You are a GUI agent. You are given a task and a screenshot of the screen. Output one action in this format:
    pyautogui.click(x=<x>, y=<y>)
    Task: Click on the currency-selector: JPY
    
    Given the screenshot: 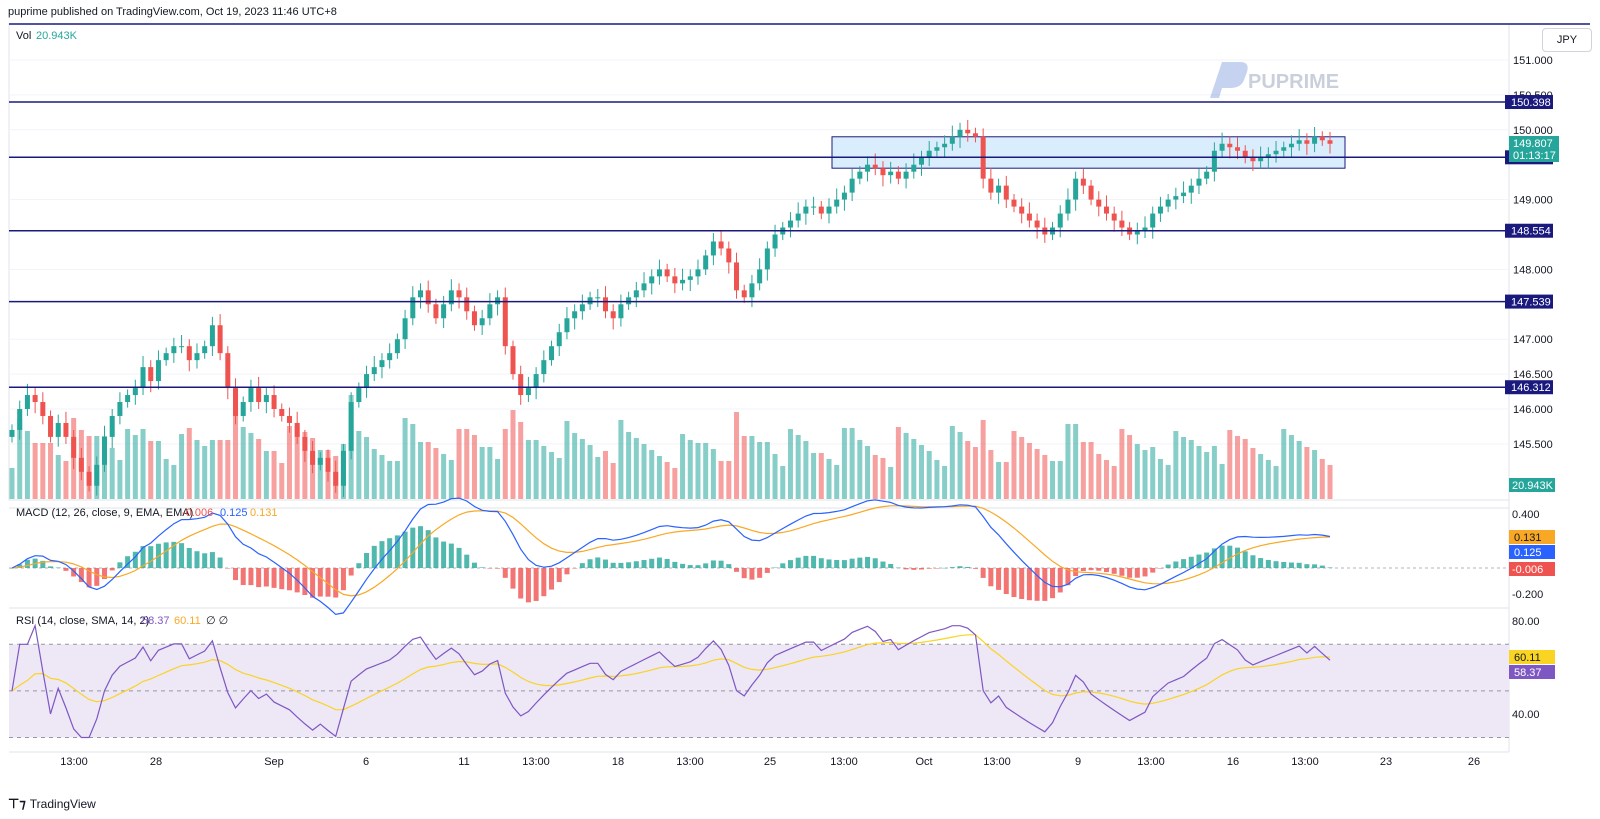 What is the action you would take?
    pyautogui.click(x=1567, y=40)
    